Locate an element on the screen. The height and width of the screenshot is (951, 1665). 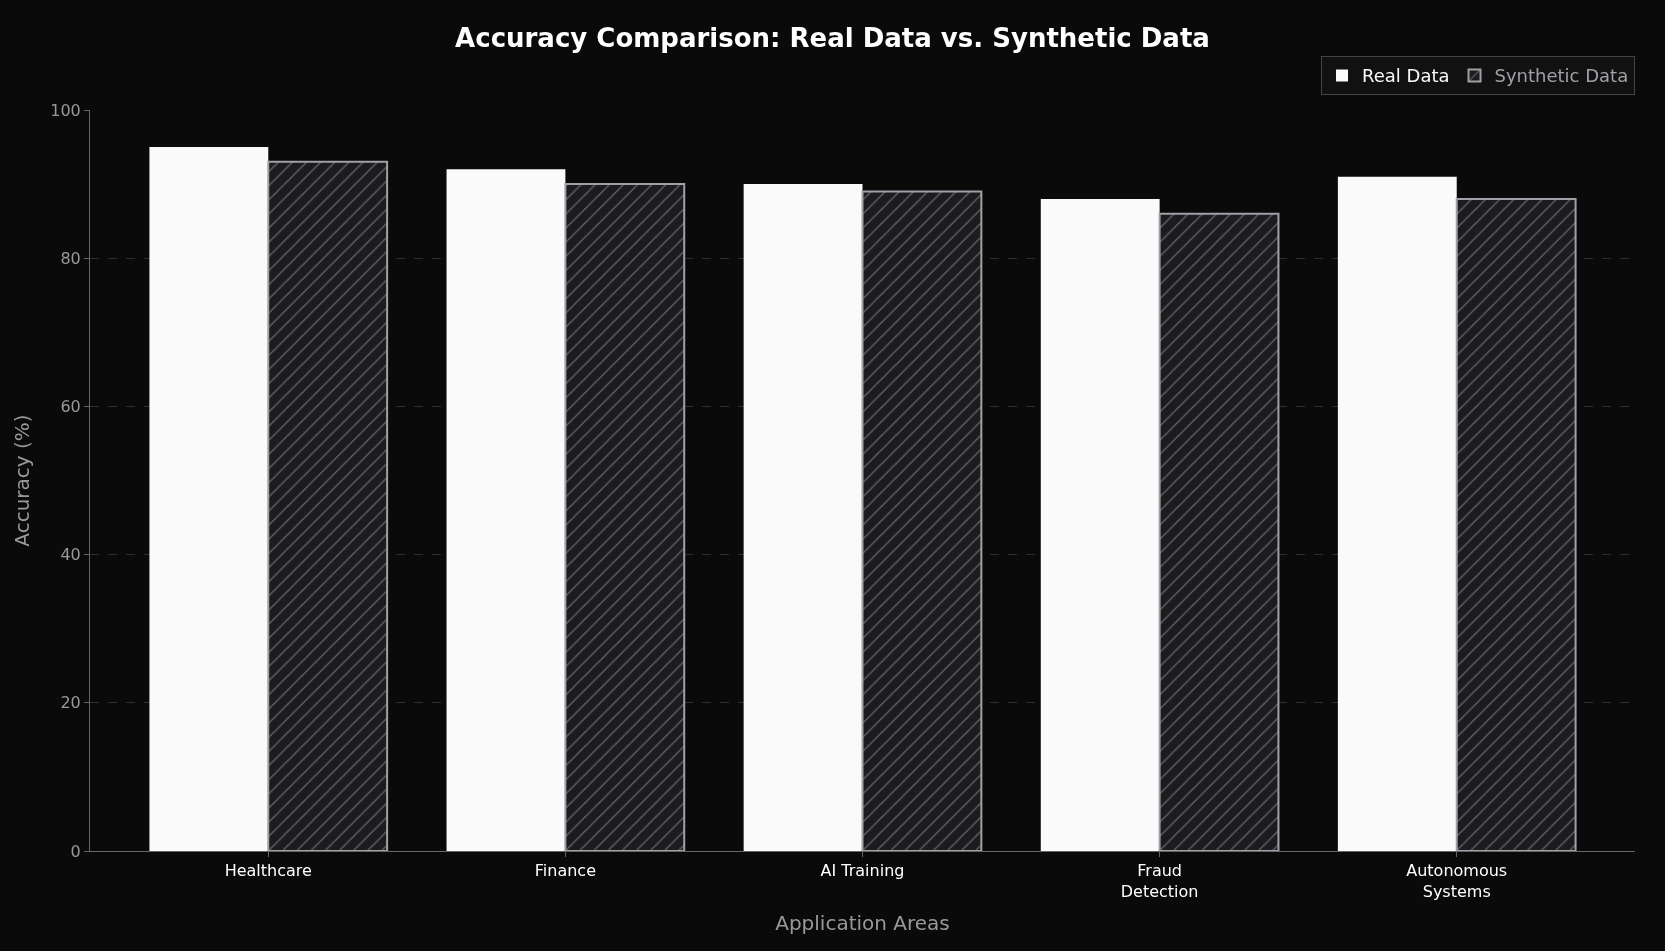
y-tick-label: 20 is located at coordinates (70, 703).